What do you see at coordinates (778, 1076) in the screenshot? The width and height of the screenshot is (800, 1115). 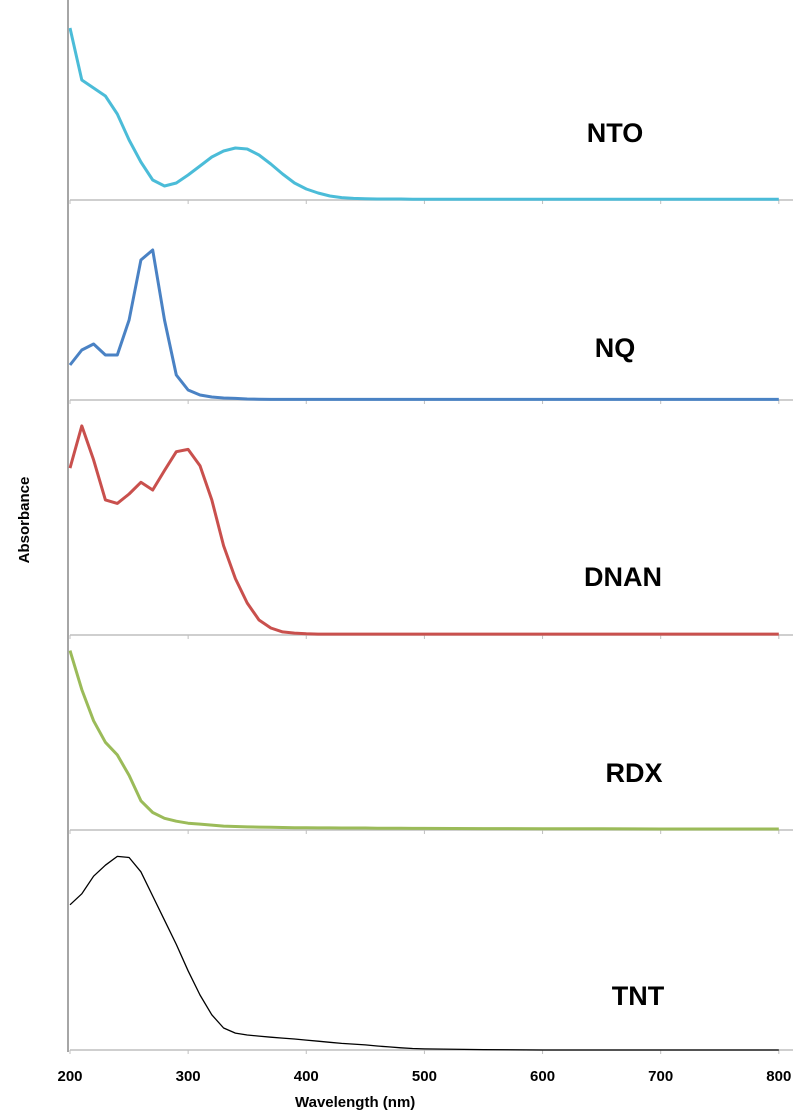 I see `x-tick-label: 800` at bounding box center [778, 1076].